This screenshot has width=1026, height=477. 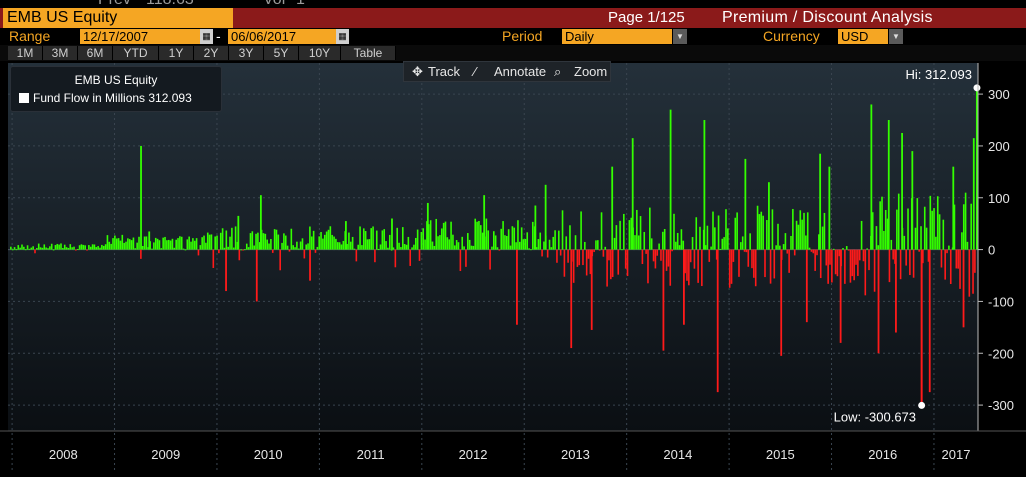 What do you see at coordinates (140, 36) in the screenshot?
I see `range-start-field: 12/17/2007` at bounding box center [140, 36].